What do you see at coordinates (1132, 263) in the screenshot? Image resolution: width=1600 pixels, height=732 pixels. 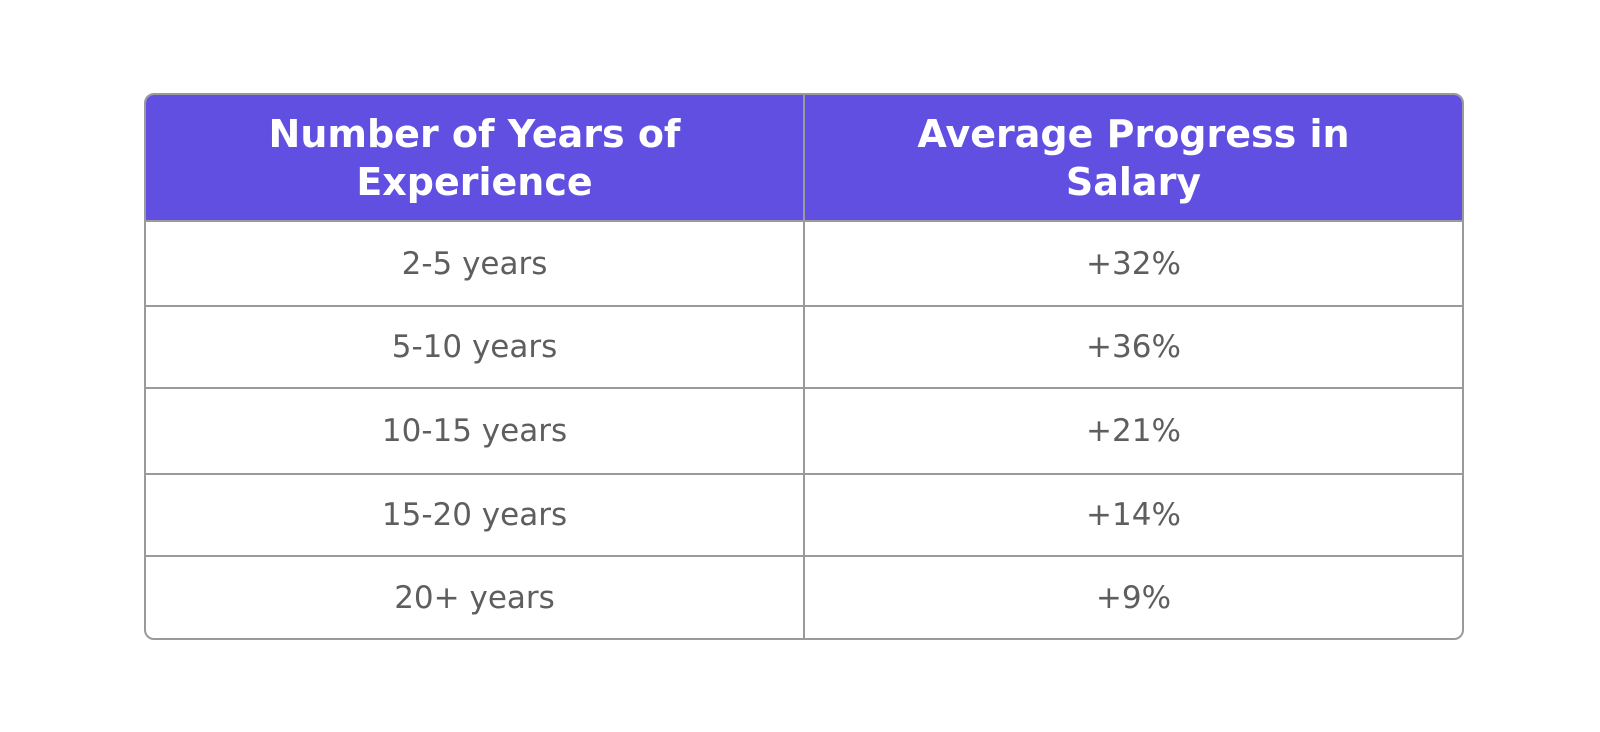 I see `cell-salary-progress: +32%` at bounding box center [1132, 263].